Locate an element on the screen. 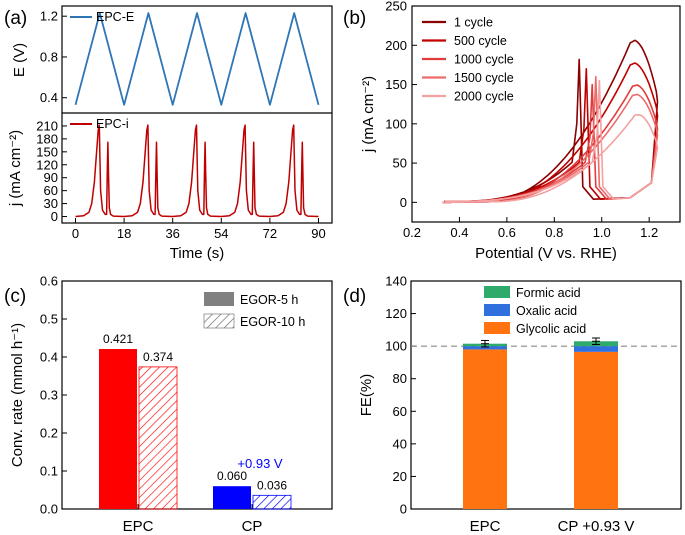 Image resolution: width=685 pixels, height=535 pixels. legend-label-egor-5h: EGOR-5 h is located at coordinates (269, 300).